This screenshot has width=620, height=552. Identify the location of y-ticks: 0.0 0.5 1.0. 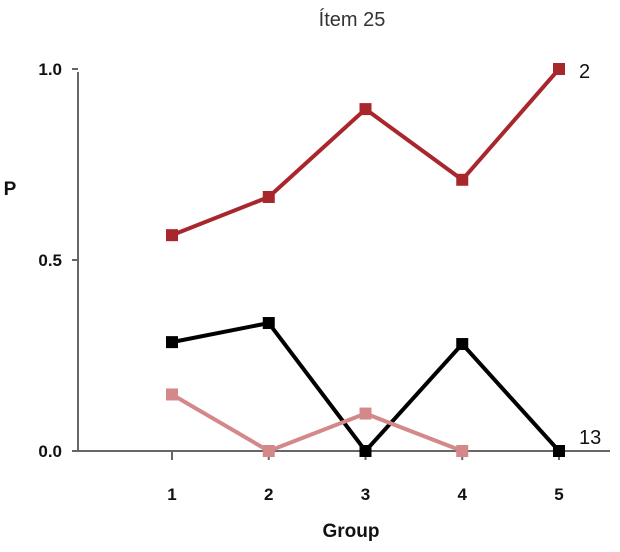
(58, 260).